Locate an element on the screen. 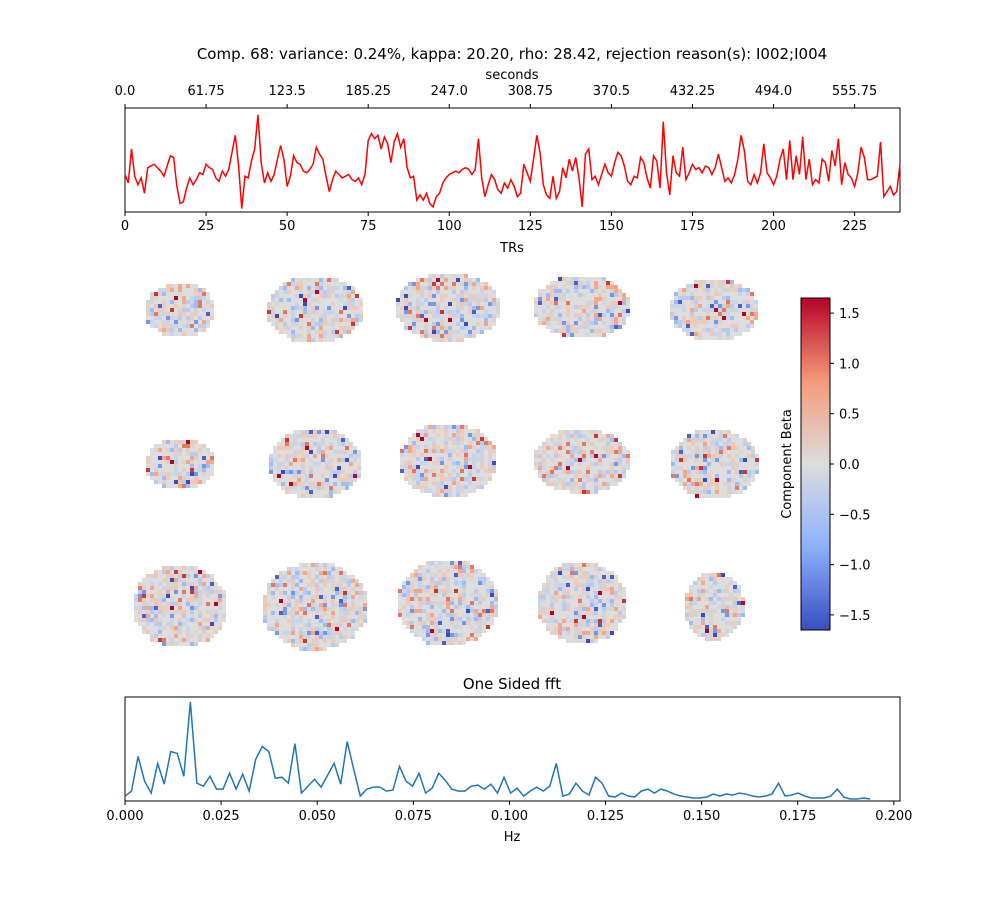 This screenshot has width=1000, height=900. timeseries-seconds-tick-label: 0.0 is located at coordinates (125, 91).